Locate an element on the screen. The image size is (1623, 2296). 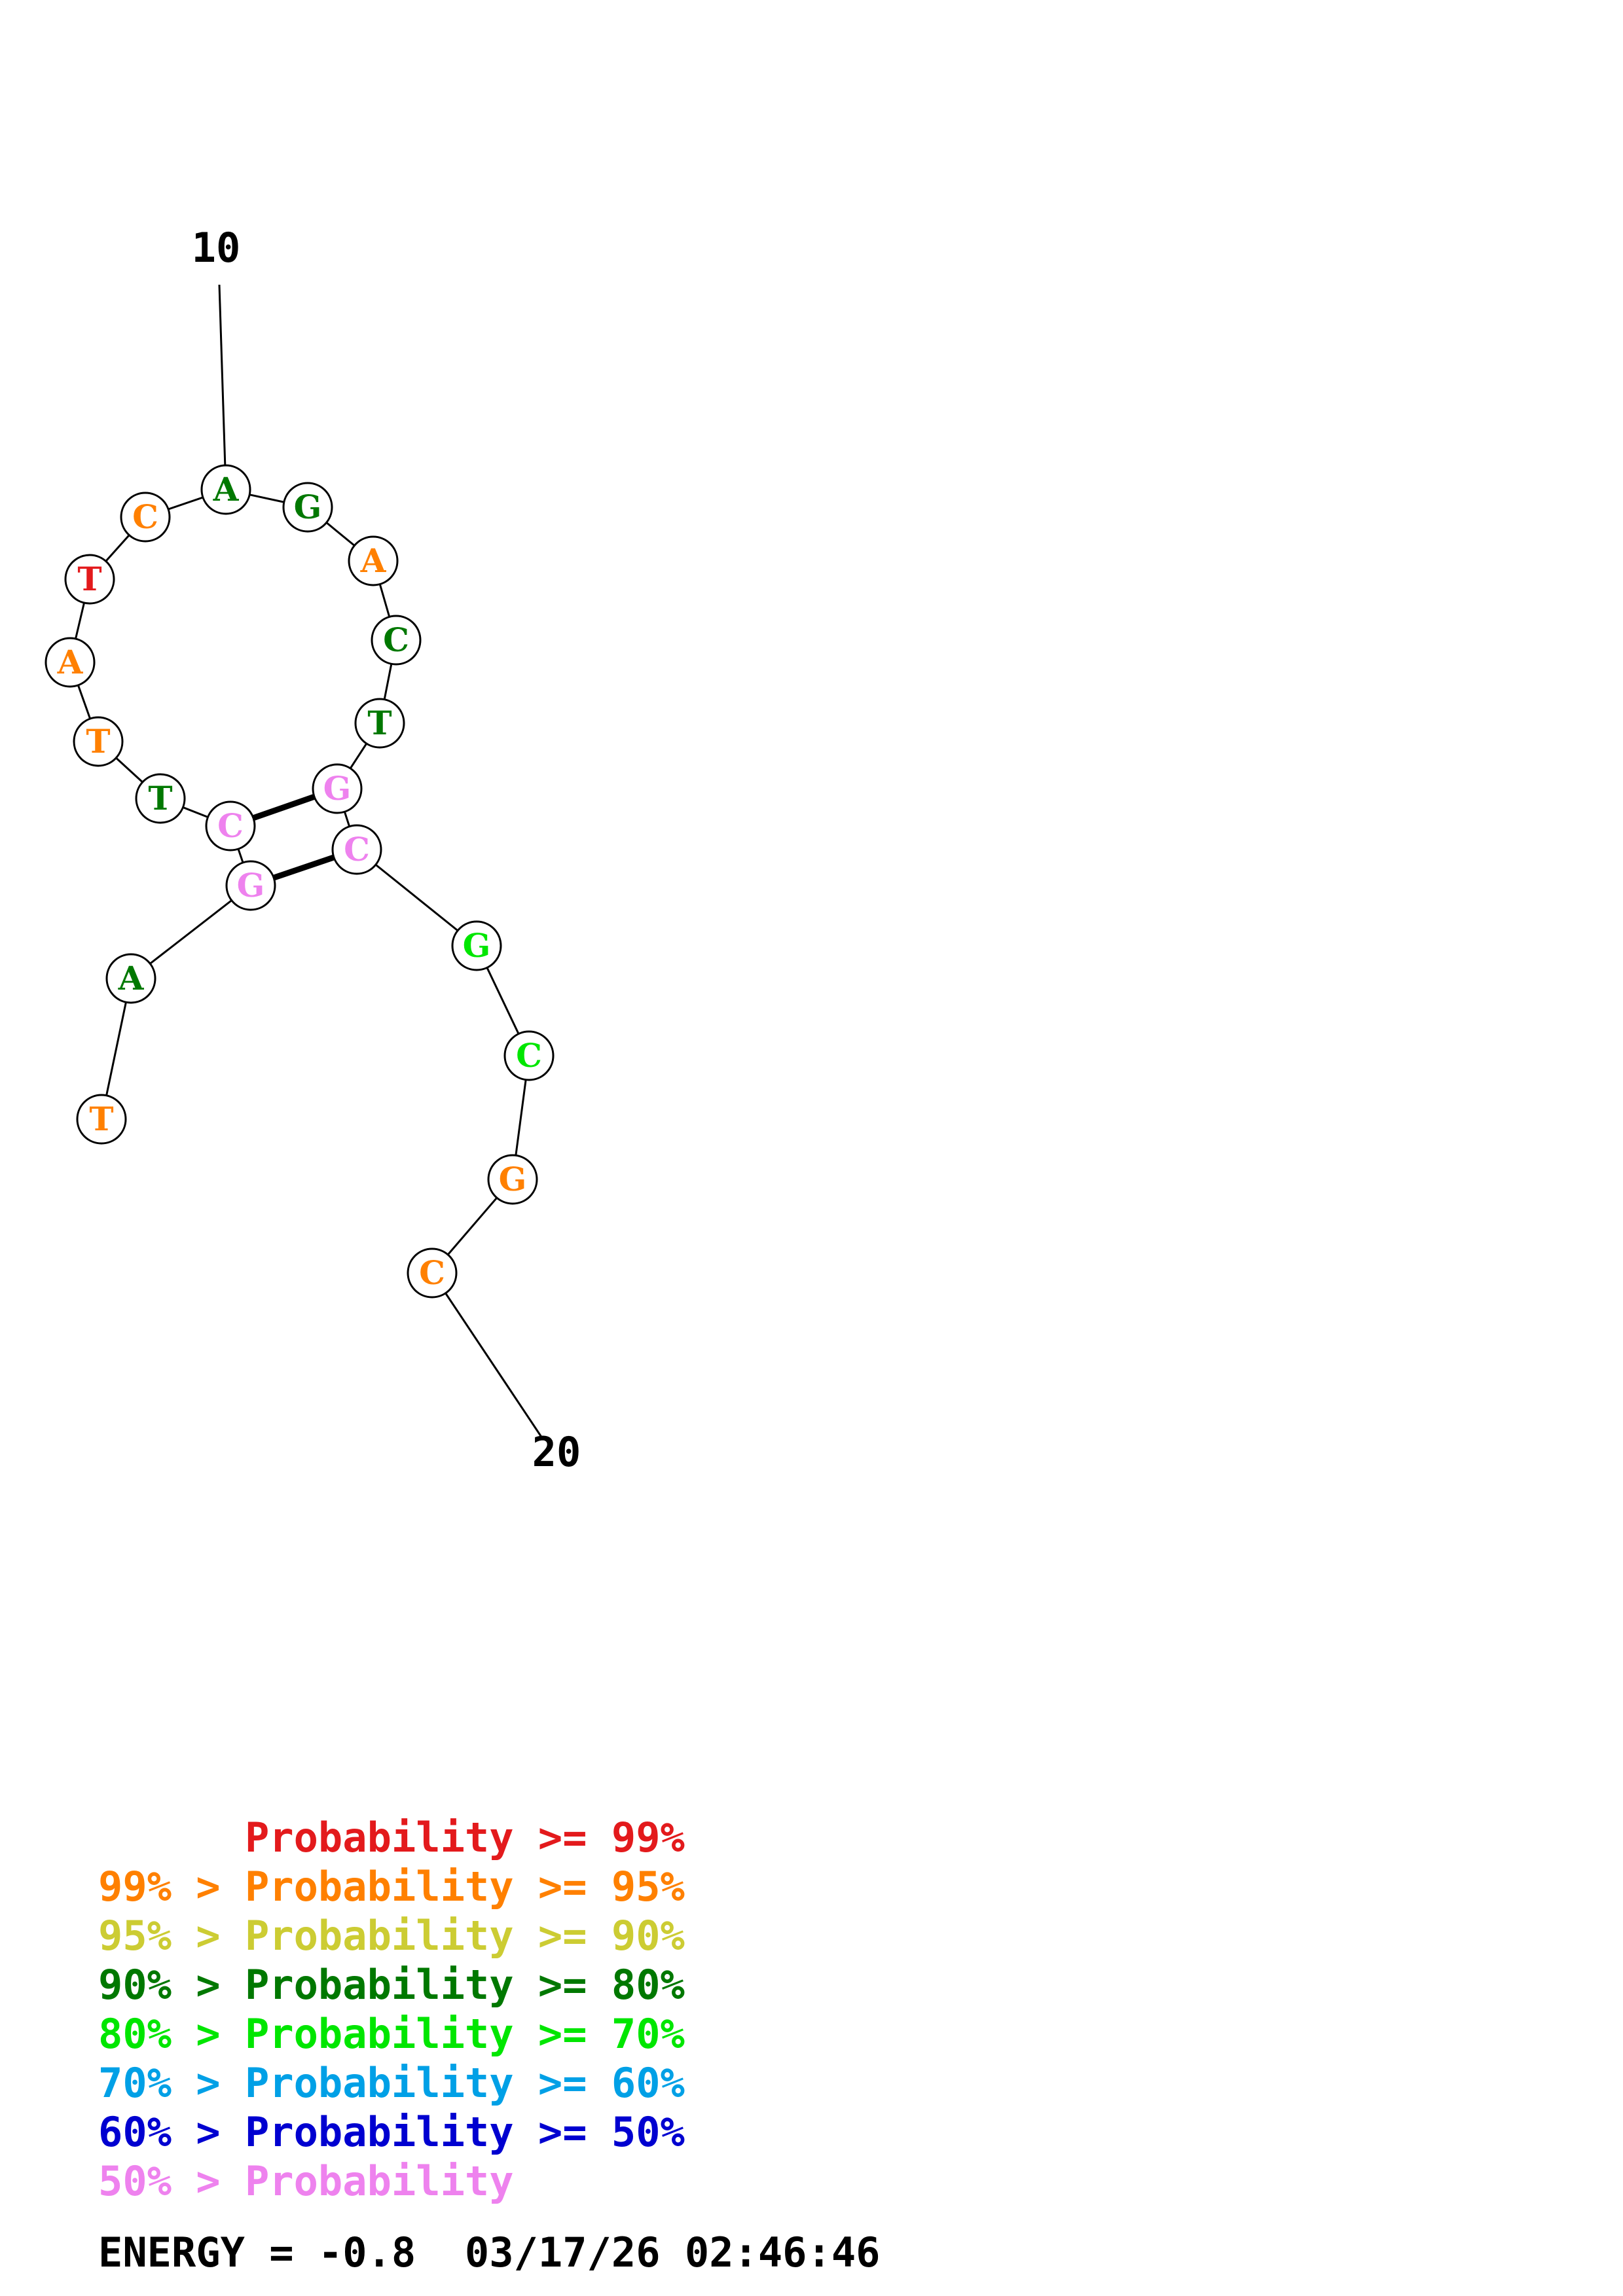
legend-suffix: >= 80% is located at coordinates (611, 1985).